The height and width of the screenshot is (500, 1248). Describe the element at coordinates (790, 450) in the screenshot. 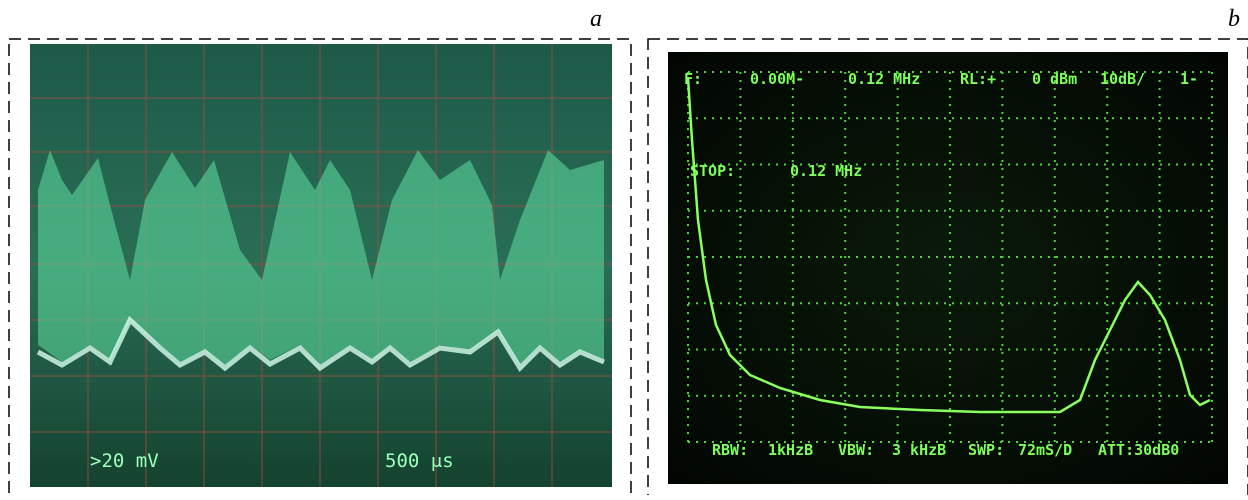

I see `screen-text: 1kHzB` at that location.